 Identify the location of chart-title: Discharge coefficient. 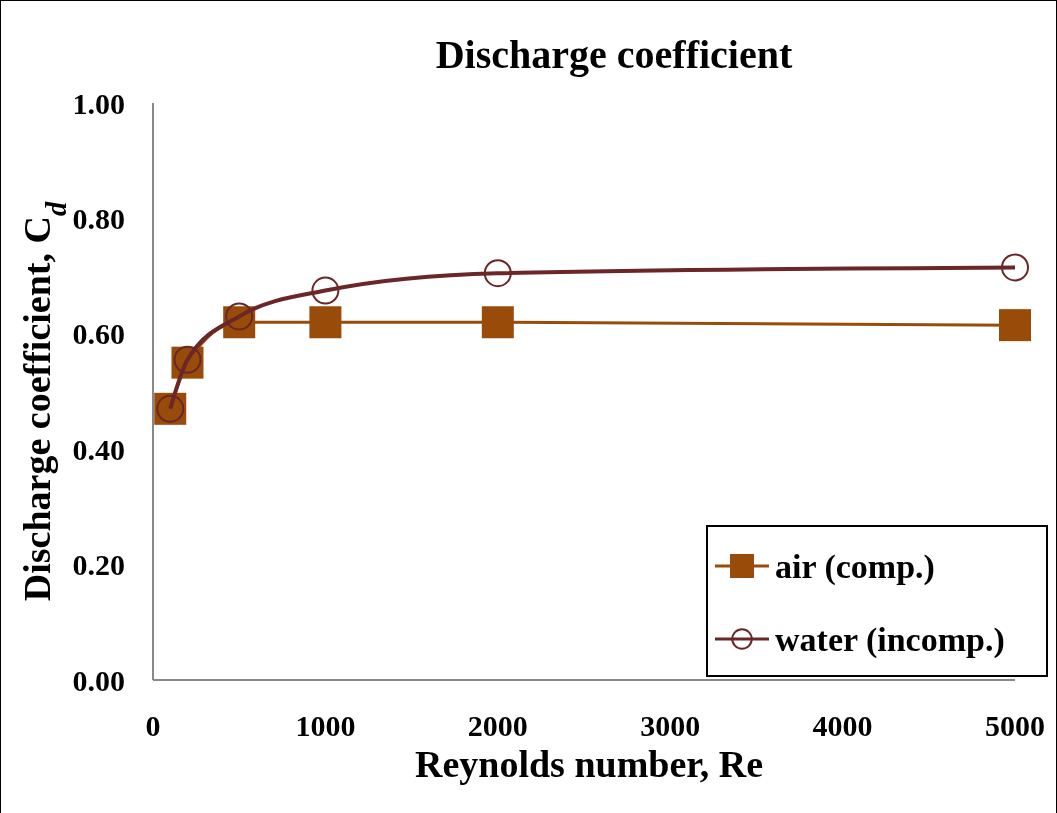
(614, 54).